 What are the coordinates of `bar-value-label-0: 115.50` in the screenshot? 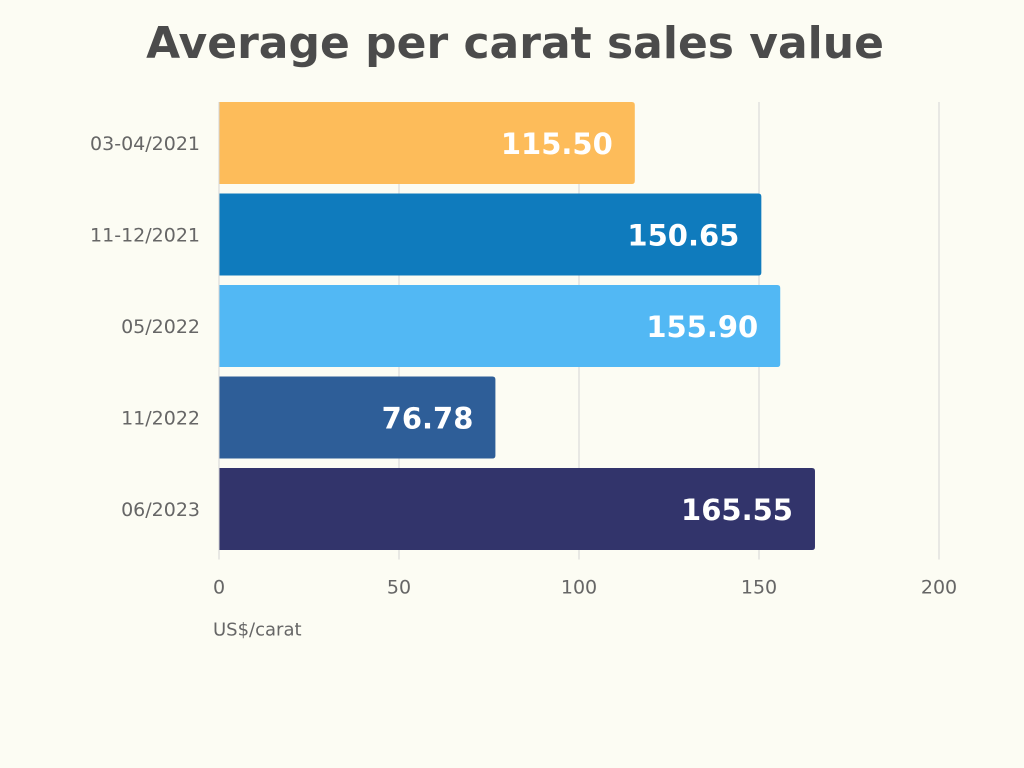 It's located at (557, 144).